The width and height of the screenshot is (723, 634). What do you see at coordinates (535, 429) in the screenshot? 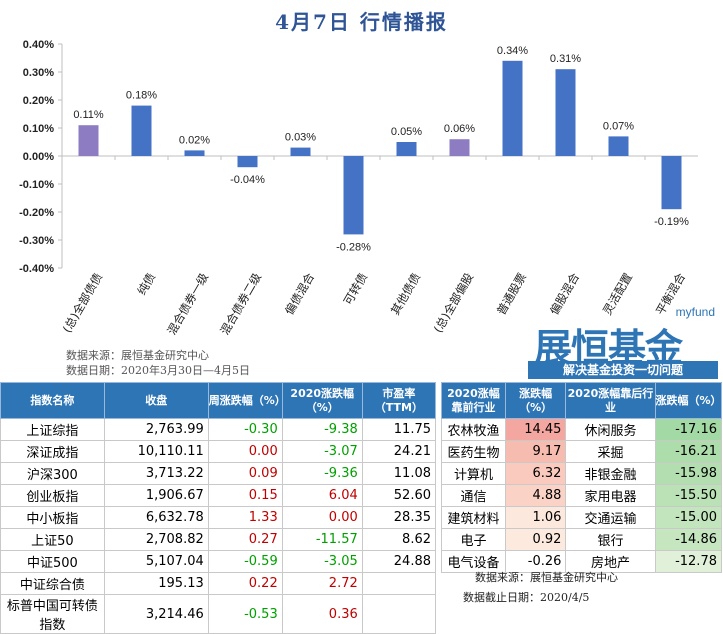
I see `top-change-cell: 14.45` at bounding box center [535, 429].